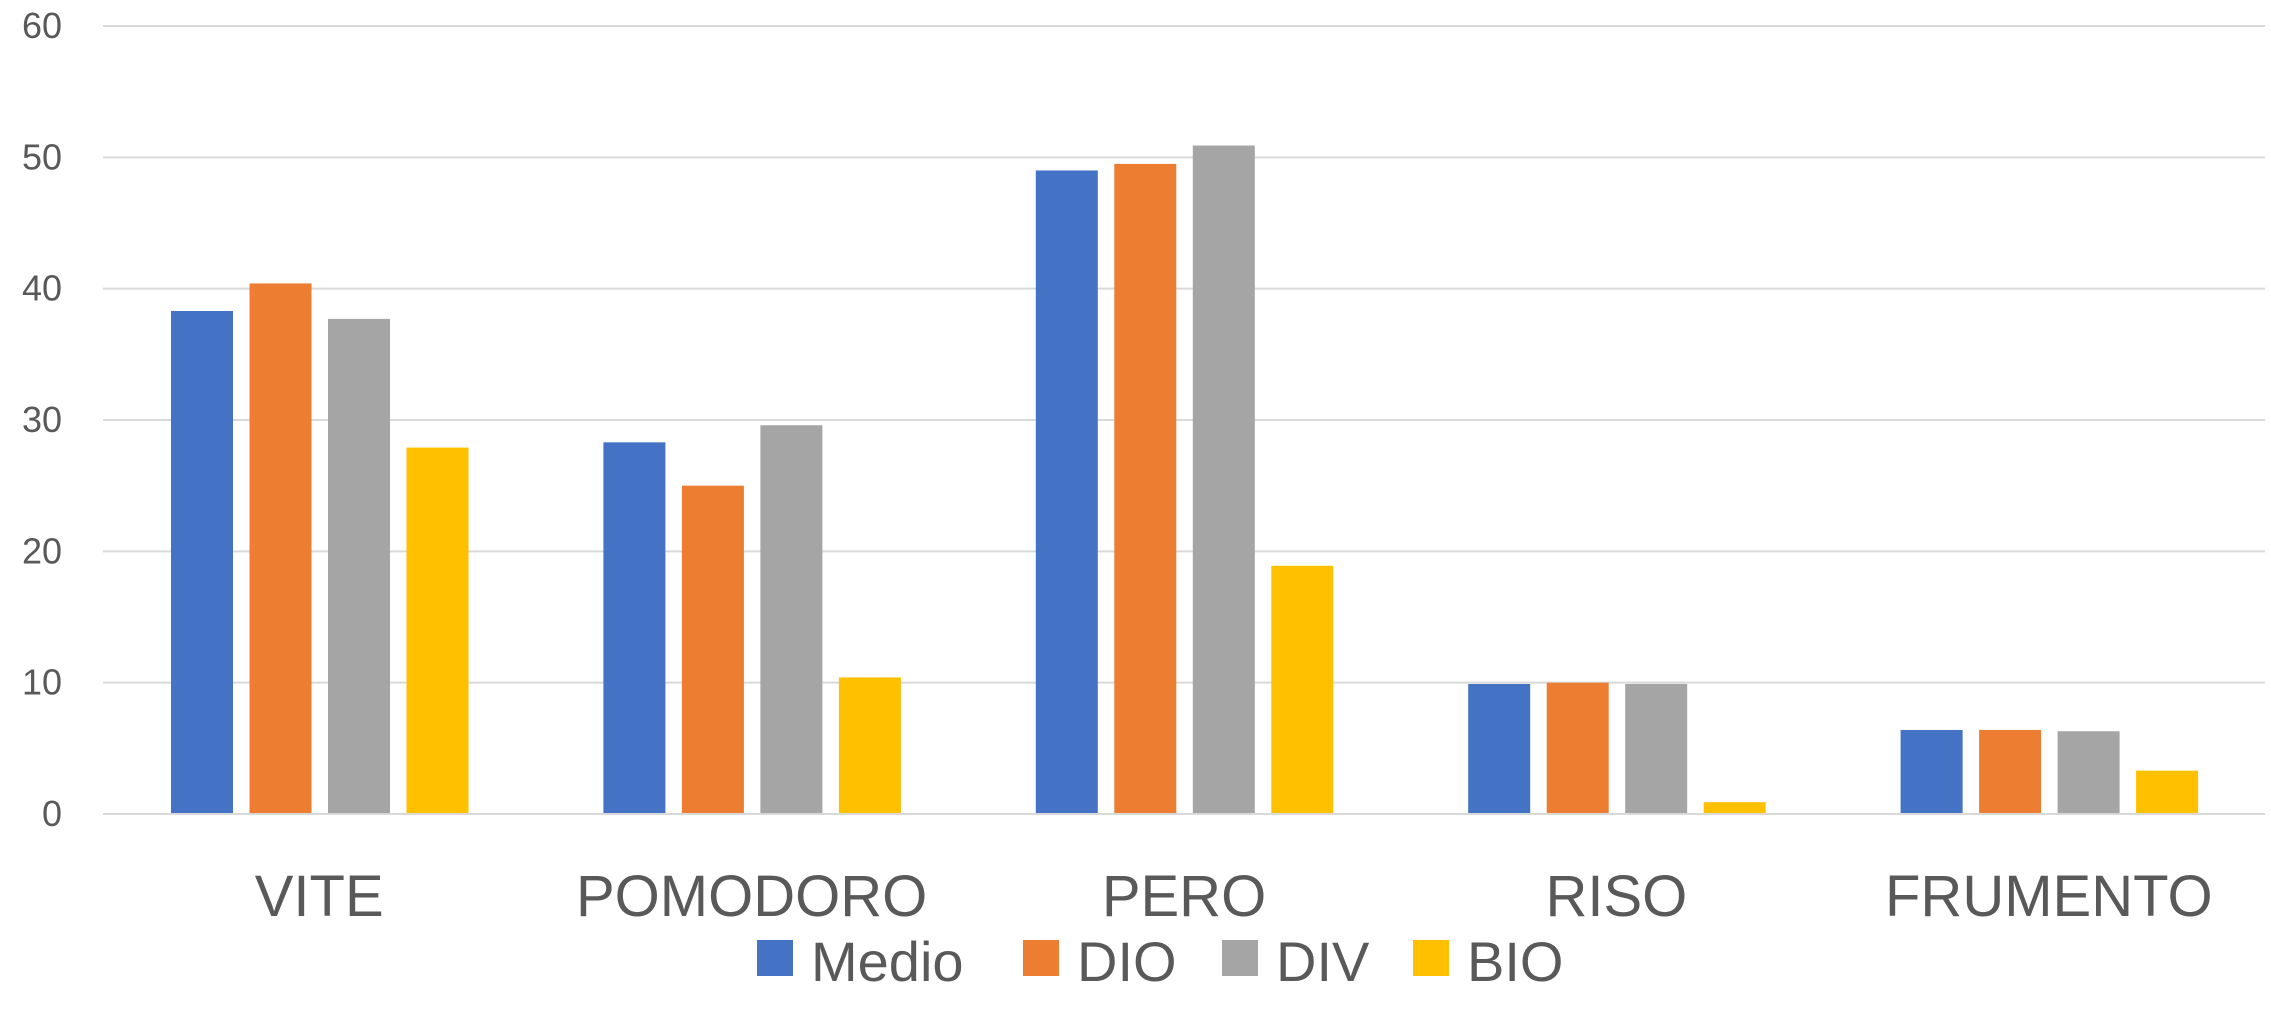  I want to click on bar-medio-frumento, so click(1931, 771).